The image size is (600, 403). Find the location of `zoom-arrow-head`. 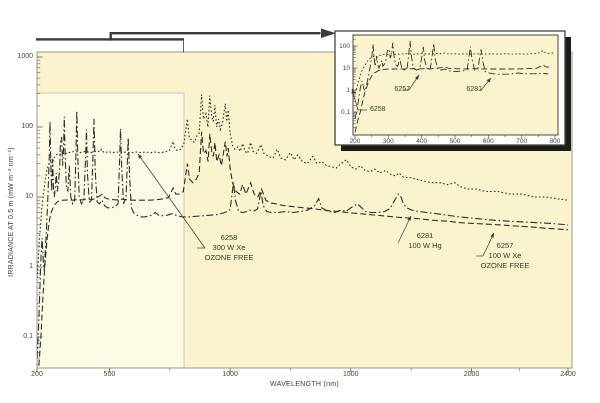

zoom-arrow-head is located at coordinates (328, 33).